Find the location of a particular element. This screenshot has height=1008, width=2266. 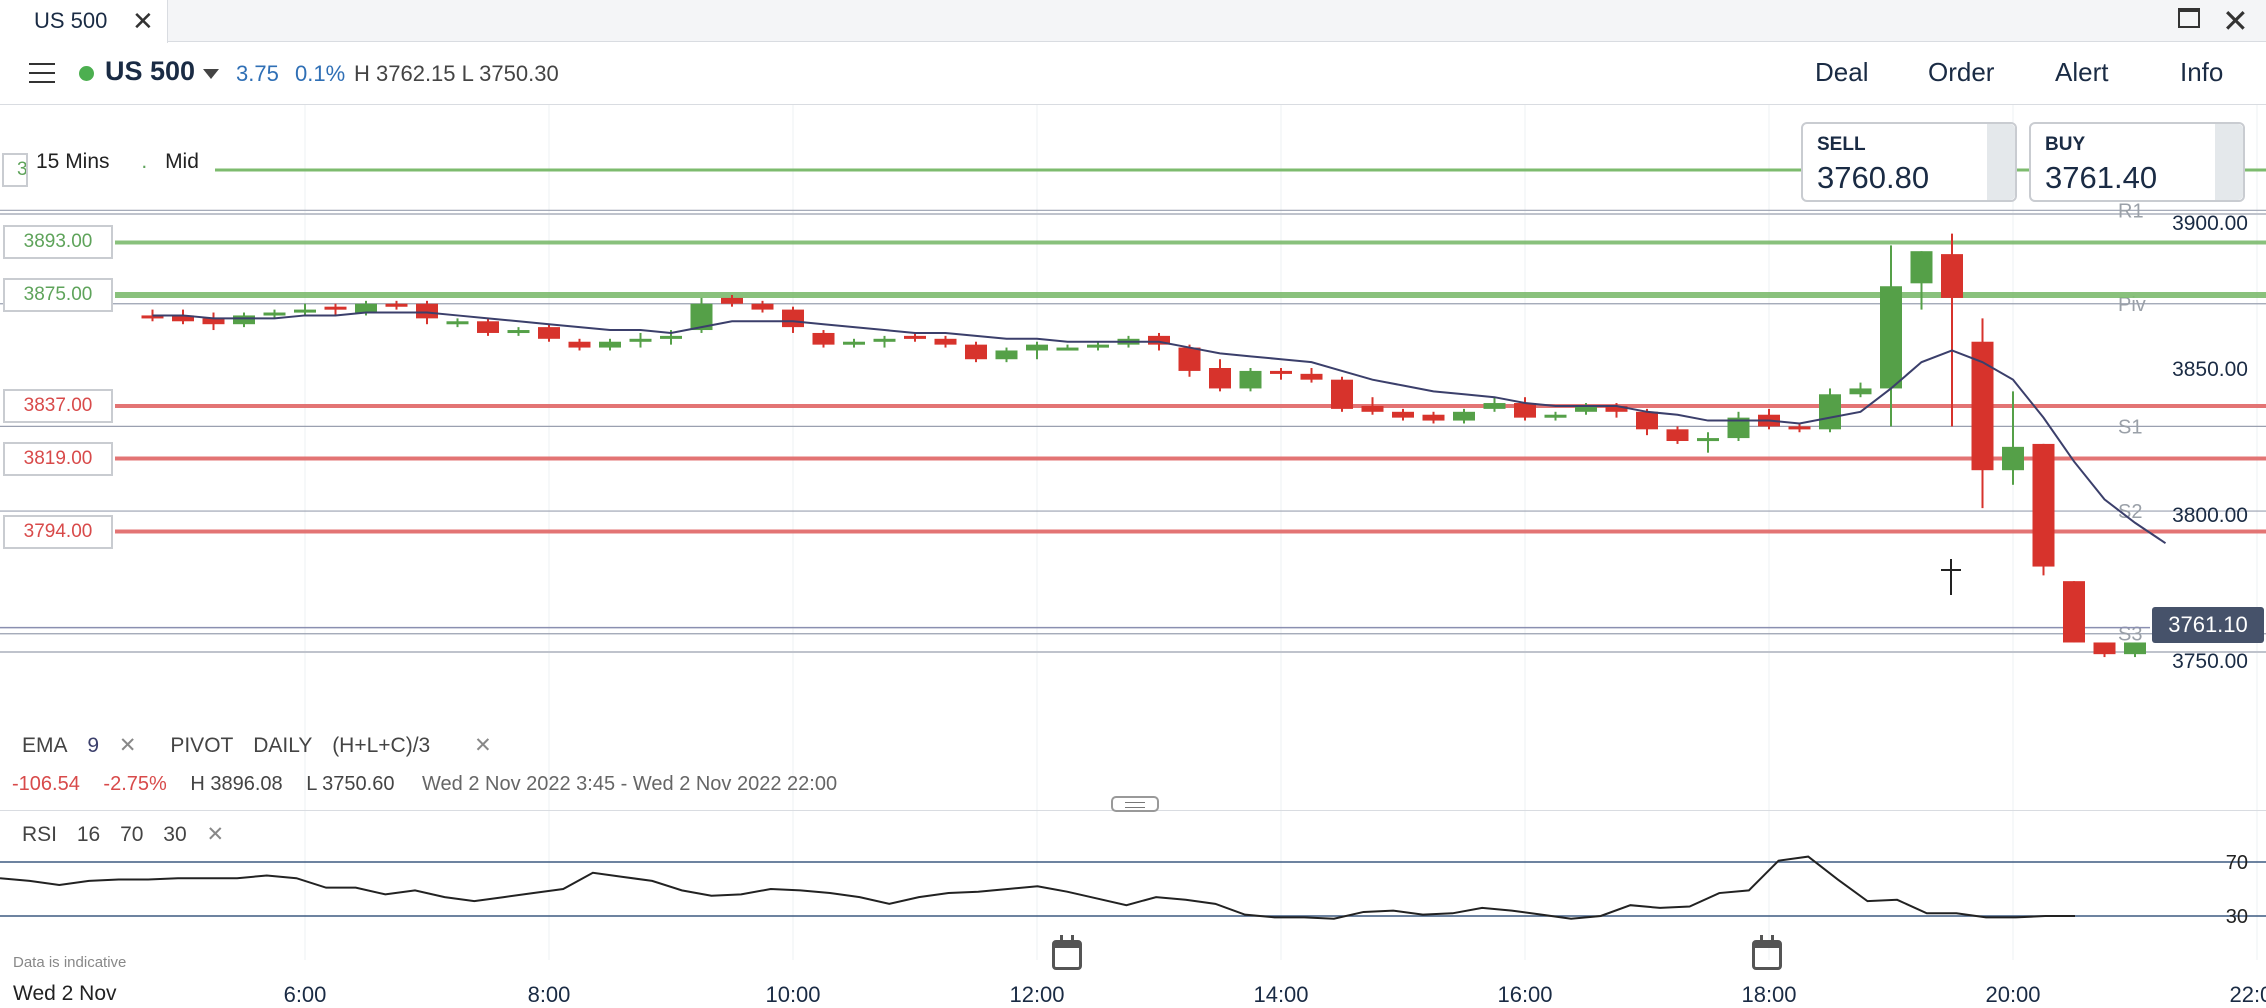

pivot-label: S2 is located at coordinates (2130, 512).